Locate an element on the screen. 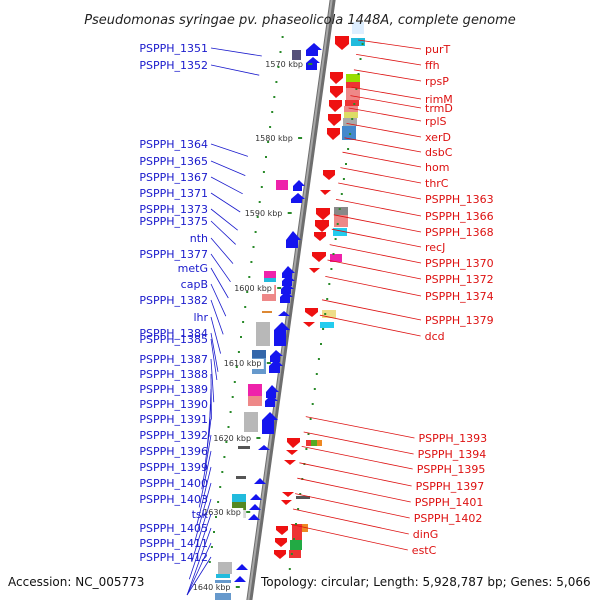 The width and height of the screenshot is (600, 600). gene-label: PSPPH_1399 is located at coordinates (173, 467).